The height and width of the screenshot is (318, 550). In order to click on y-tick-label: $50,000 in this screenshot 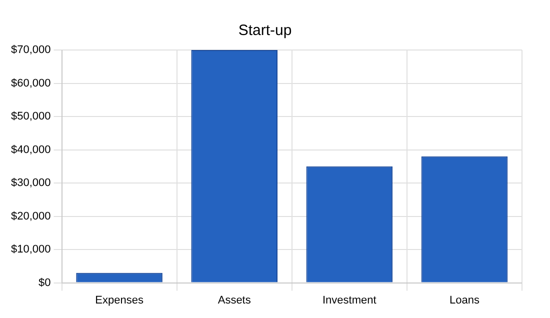, I will do `click(30, 116)`.